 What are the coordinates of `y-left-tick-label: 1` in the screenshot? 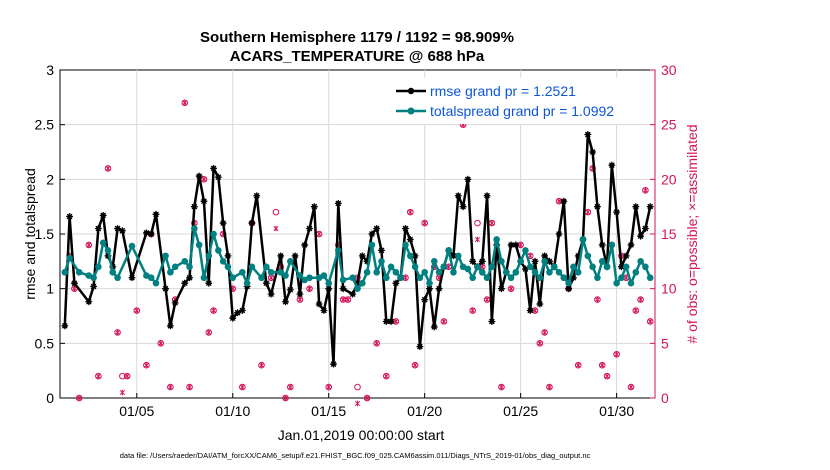 It's located at (50, 289).